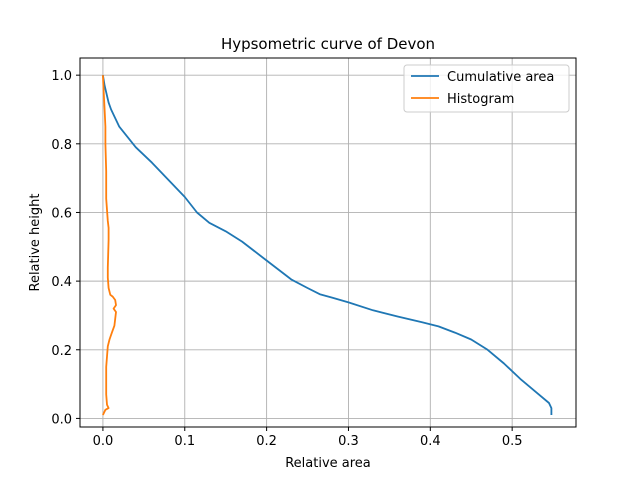 The image size is (640, 480). What do you see at coordinates (184, 441) in the screenshot?
I see `x-tick-label: 0.1` at bounding box center [184, 441].